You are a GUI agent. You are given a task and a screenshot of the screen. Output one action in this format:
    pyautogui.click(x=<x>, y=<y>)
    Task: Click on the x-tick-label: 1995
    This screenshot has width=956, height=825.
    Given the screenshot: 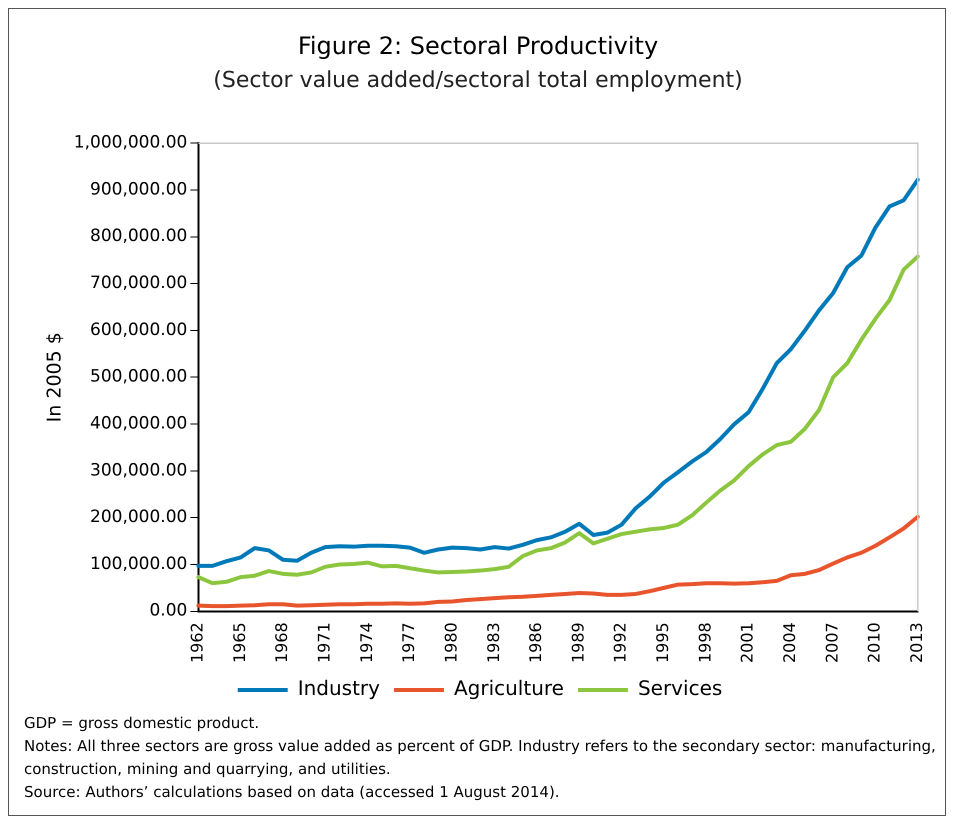 What is the action you would take?
    pyautogui.click(x=662, y=642)
    